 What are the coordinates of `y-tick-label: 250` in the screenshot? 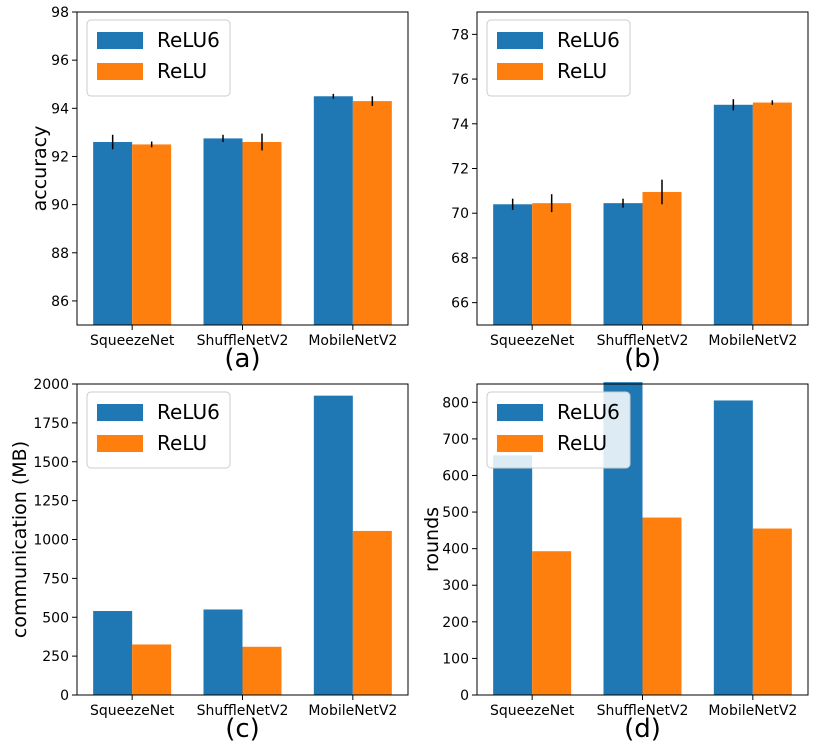 It's located at (55, 657).